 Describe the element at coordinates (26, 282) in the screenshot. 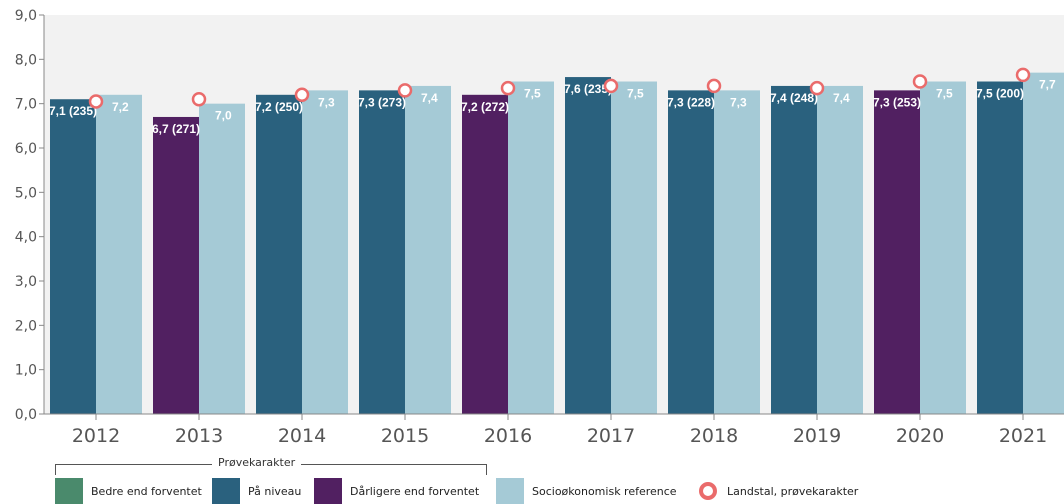

I see `y-tick-label: 3,0` at that location.